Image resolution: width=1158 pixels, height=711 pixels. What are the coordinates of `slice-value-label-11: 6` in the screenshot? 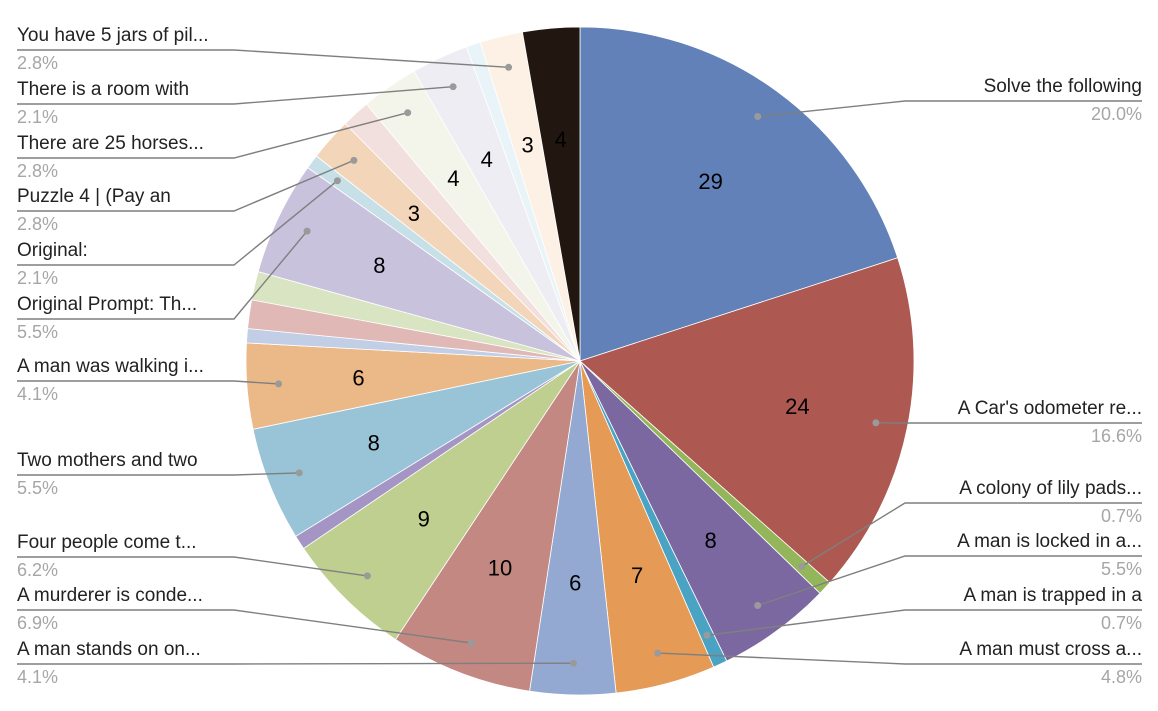 It's located at (358, 377).